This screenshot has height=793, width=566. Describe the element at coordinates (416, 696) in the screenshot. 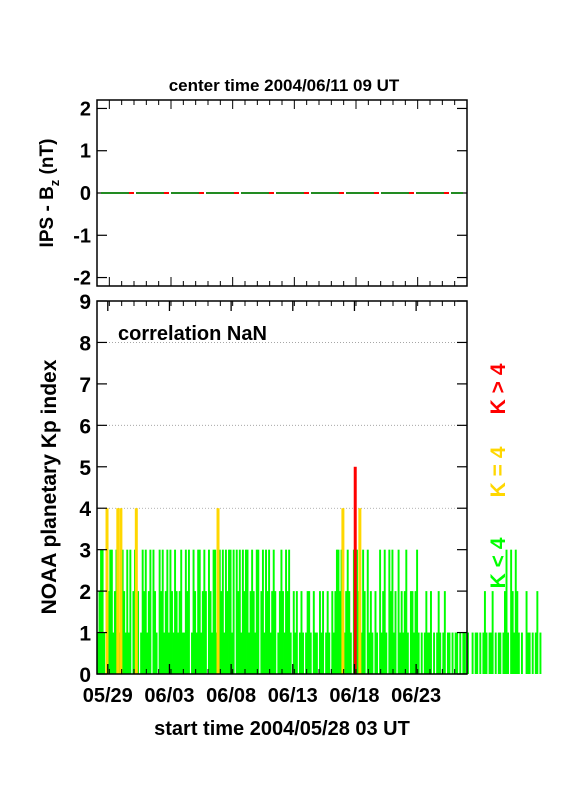

I see `kp-x-tick-label: 06/23` at that location.